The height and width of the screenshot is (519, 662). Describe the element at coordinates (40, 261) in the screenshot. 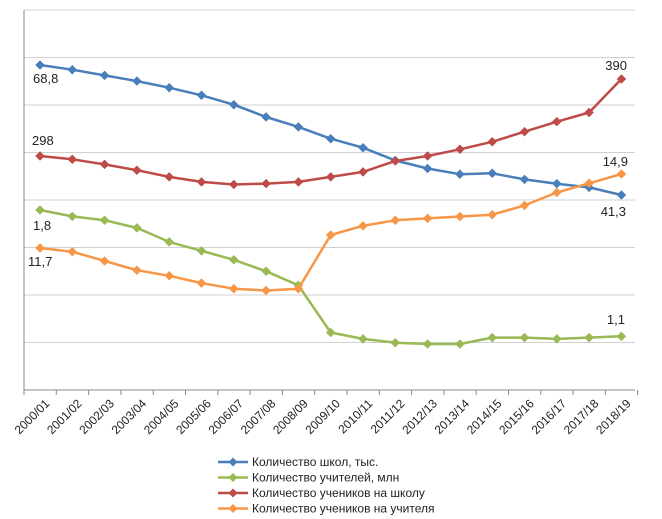

I see `data-label: 11,7` at that location.